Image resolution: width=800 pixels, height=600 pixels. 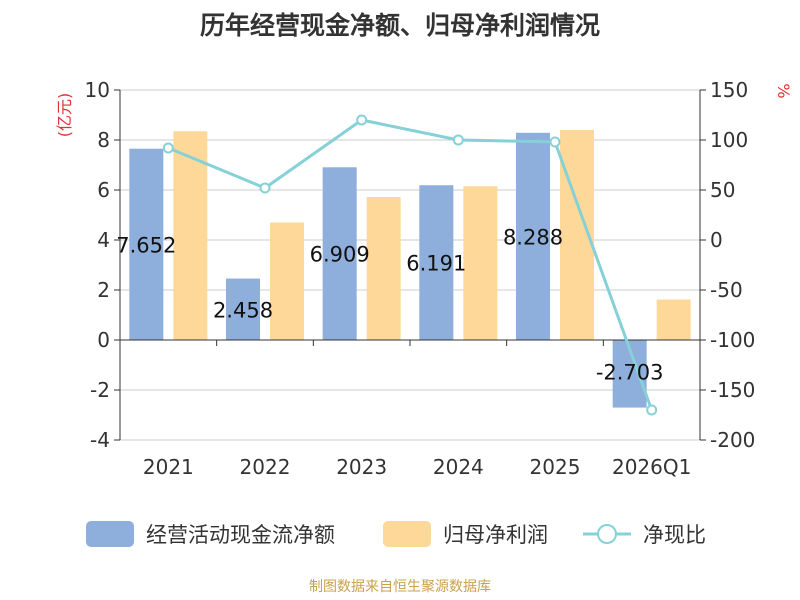 I want to click on left-tick-label: -4, so click(x=100, y=440).